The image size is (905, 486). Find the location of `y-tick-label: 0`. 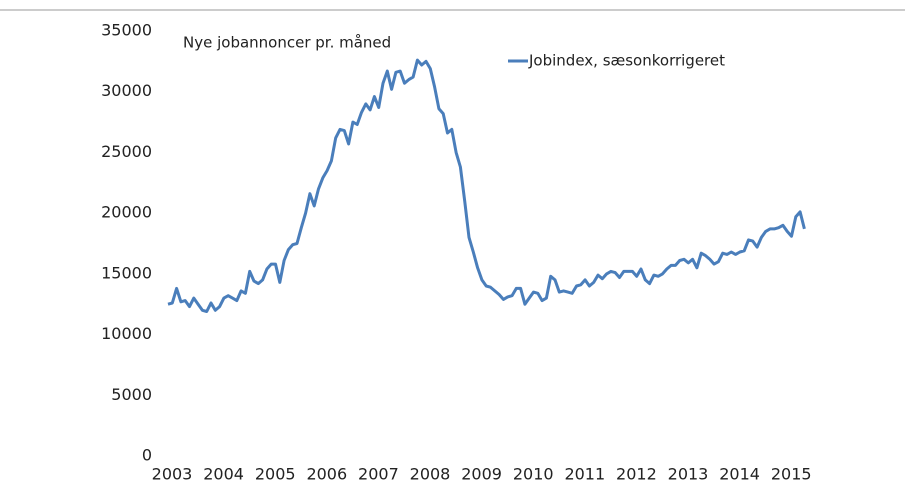

y-tick-label: 0 is located at coordinates (147, 455).